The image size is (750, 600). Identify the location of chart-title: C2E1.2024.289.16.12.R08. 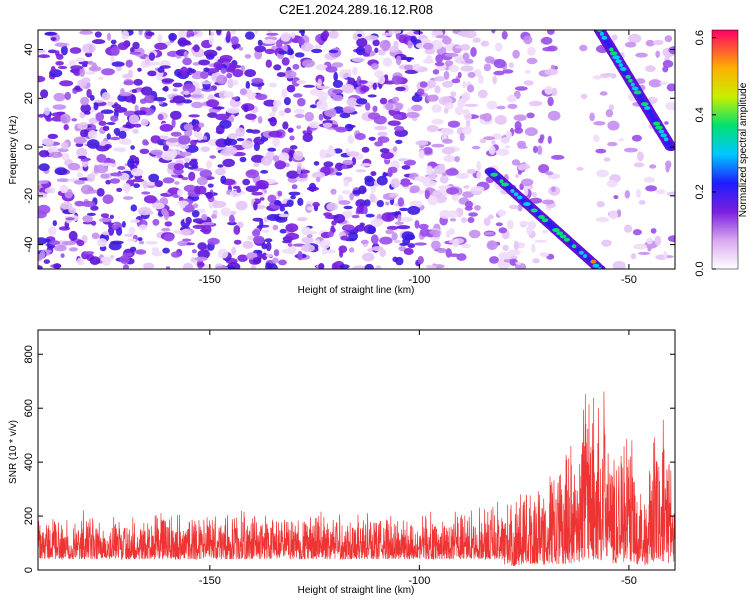
(356, 9).